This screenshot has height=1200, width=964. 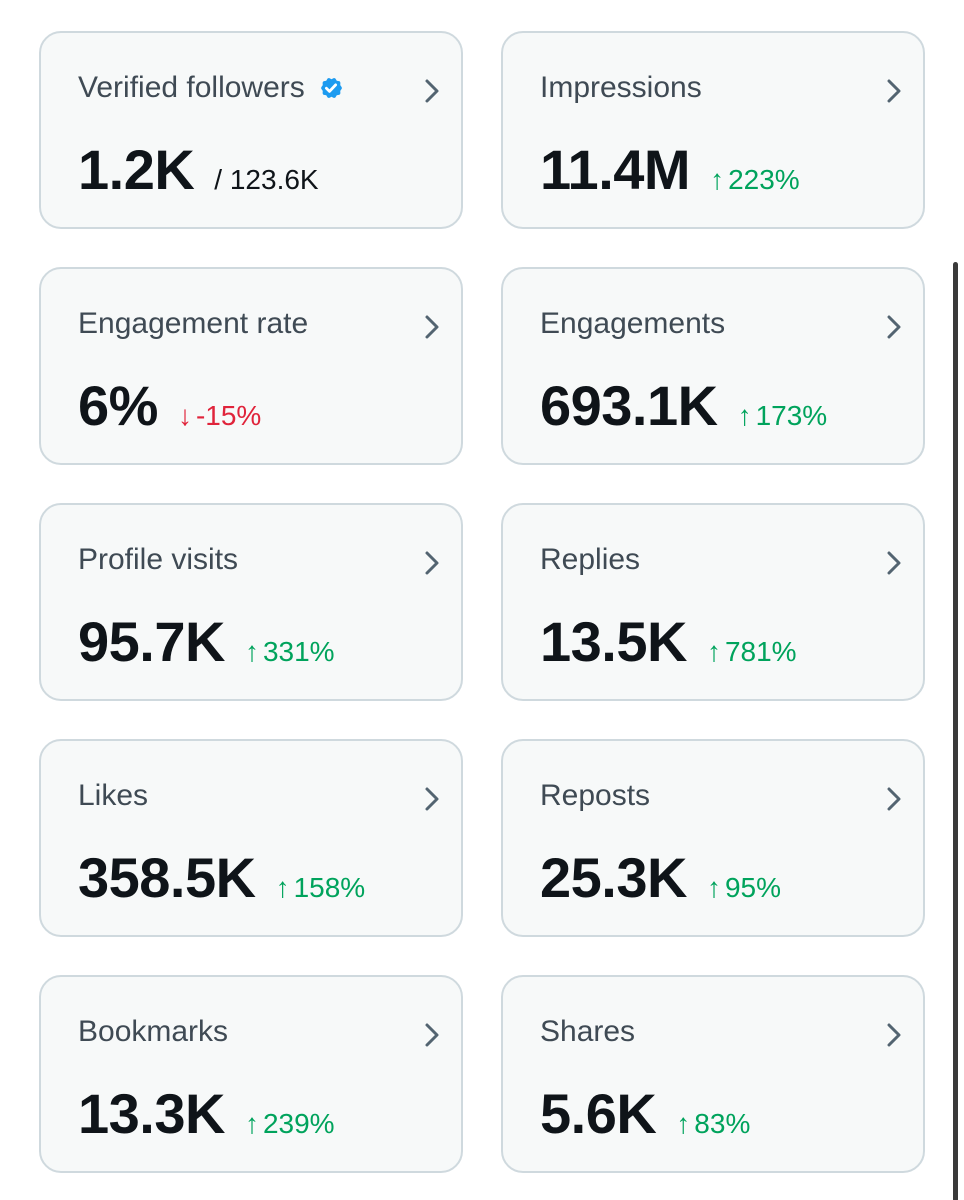 What do you see at coordinates (251, 838) in the screenshot?
I see `metric-card-likes: Likes 358.5K ↑ 158%` at bounding box center [251, 838].